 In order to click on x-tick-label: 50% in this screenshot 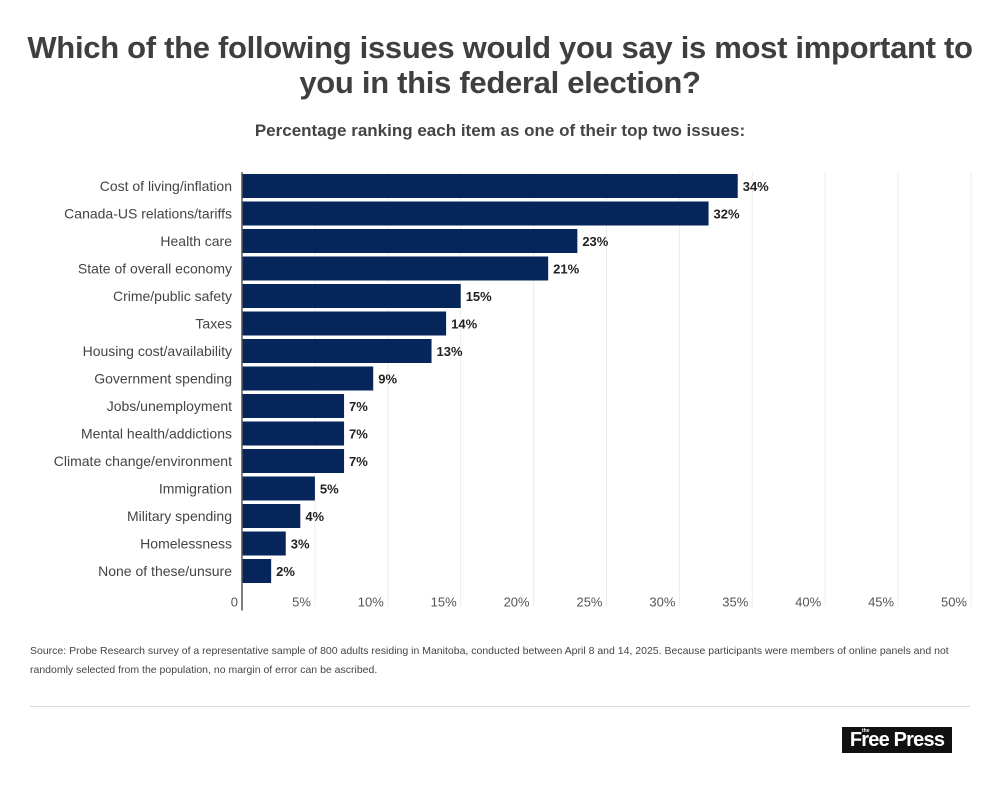, I will do `click(954, 602)`.